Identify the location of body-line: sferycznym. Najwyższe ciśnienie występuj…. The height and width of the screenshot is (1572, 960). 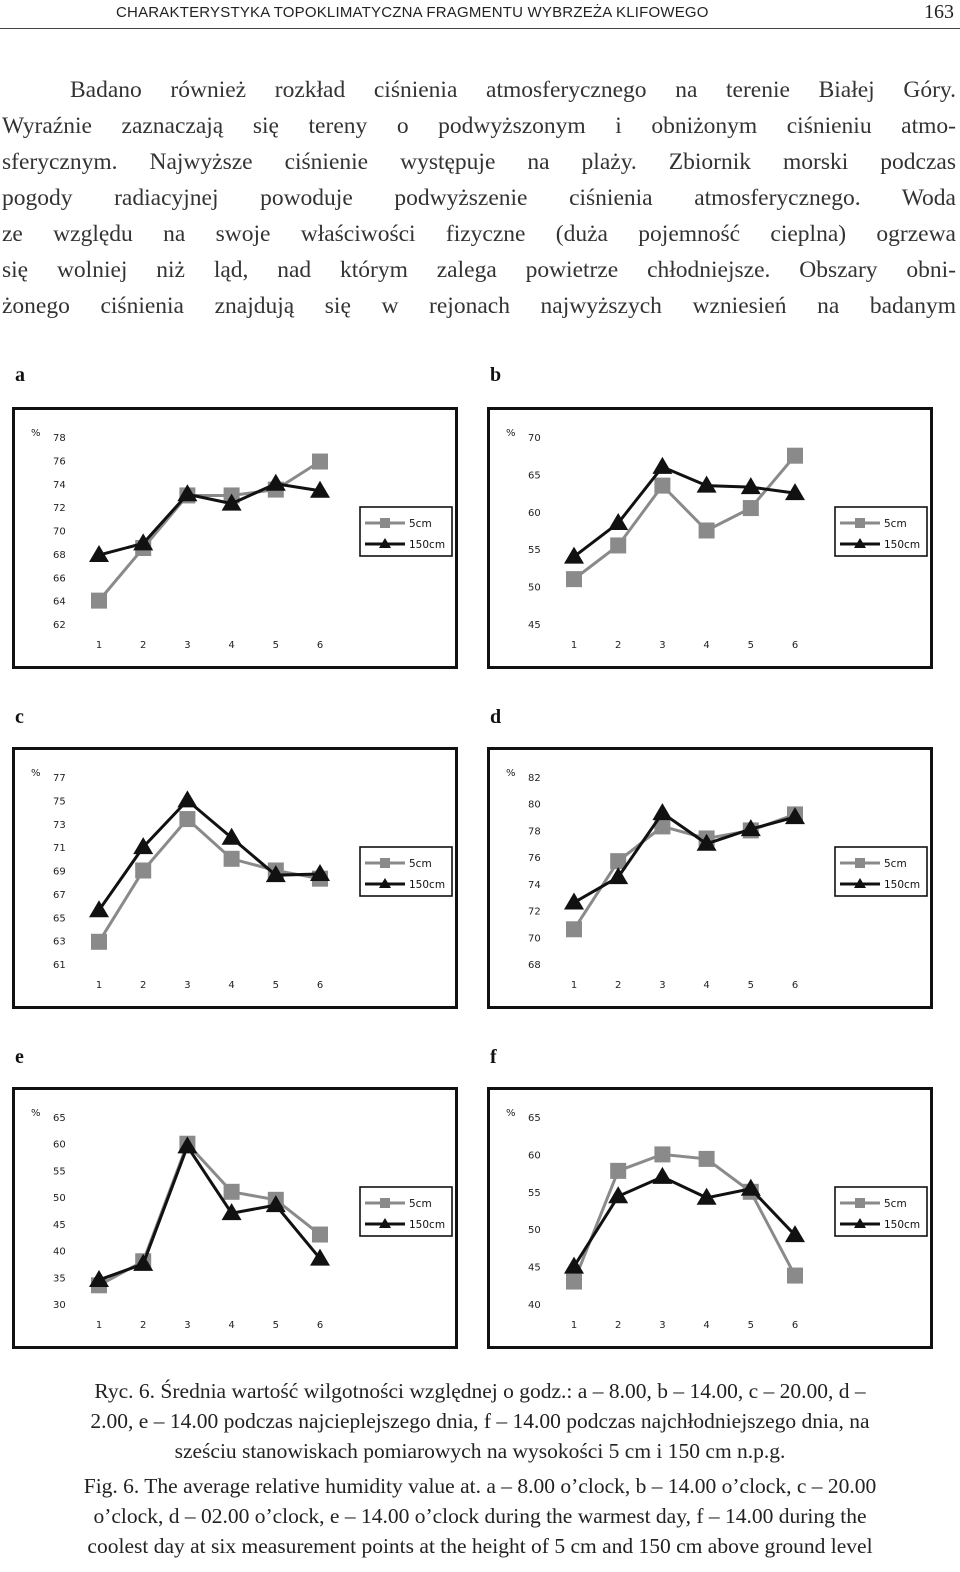
(479, 162).